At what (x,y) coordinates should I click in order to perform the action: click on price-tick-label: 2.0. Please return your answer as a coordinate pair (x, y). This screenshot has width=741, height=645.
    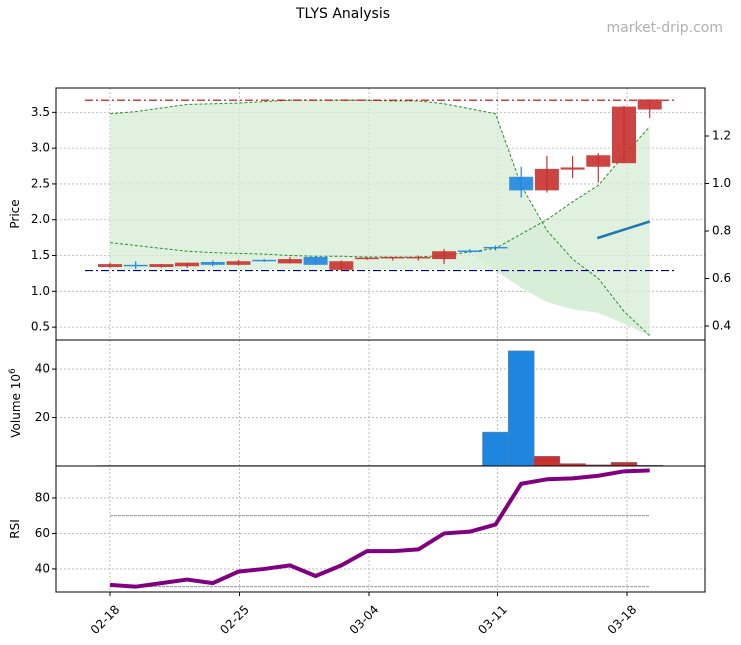
    Looking at the image, I should click on (40, 219).